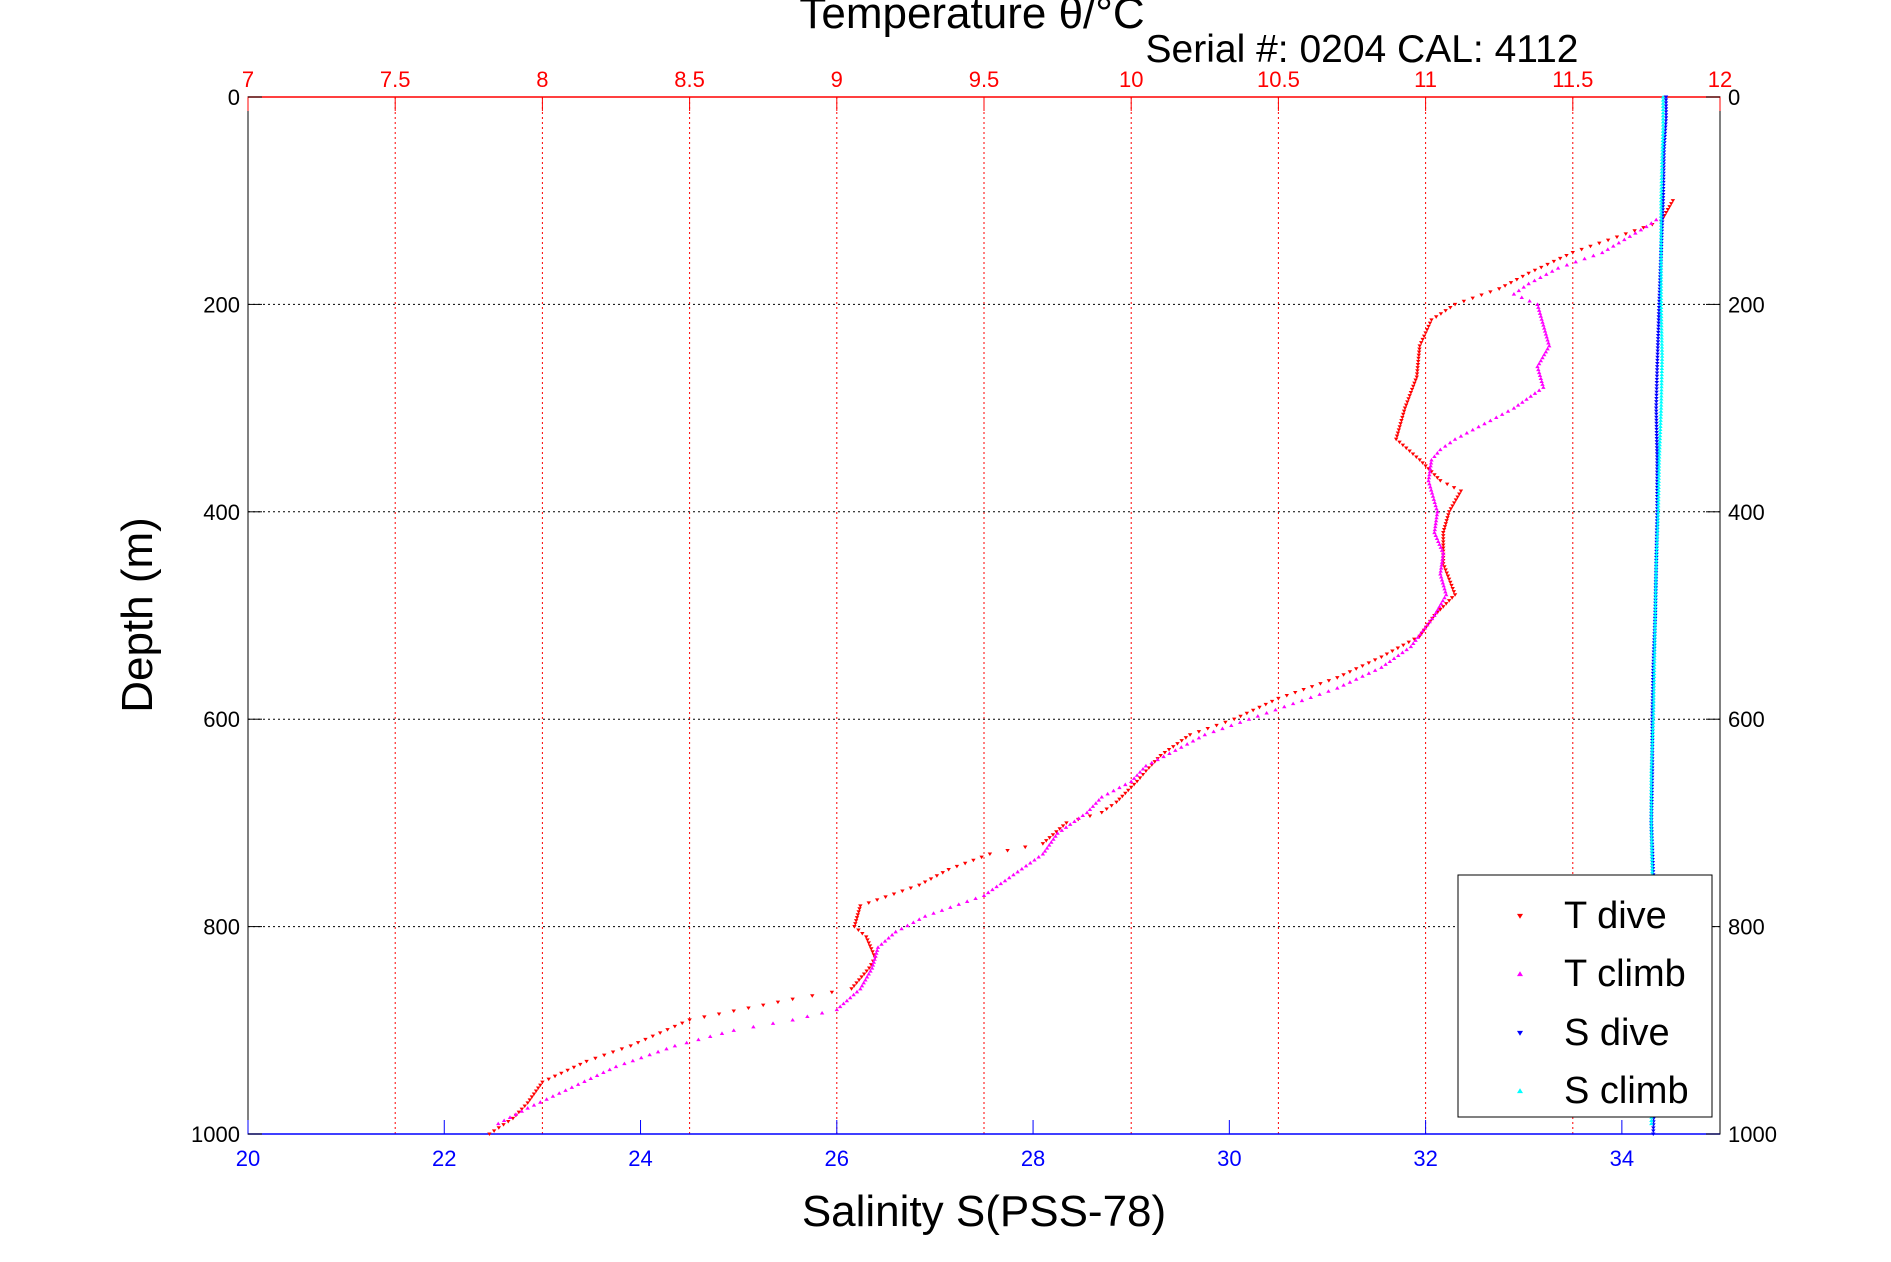  What do you see at coordinates (215, 1134) in the screenshot?
I see `depth-tick-label-left: 1000` at bounding box center [215, 1134].